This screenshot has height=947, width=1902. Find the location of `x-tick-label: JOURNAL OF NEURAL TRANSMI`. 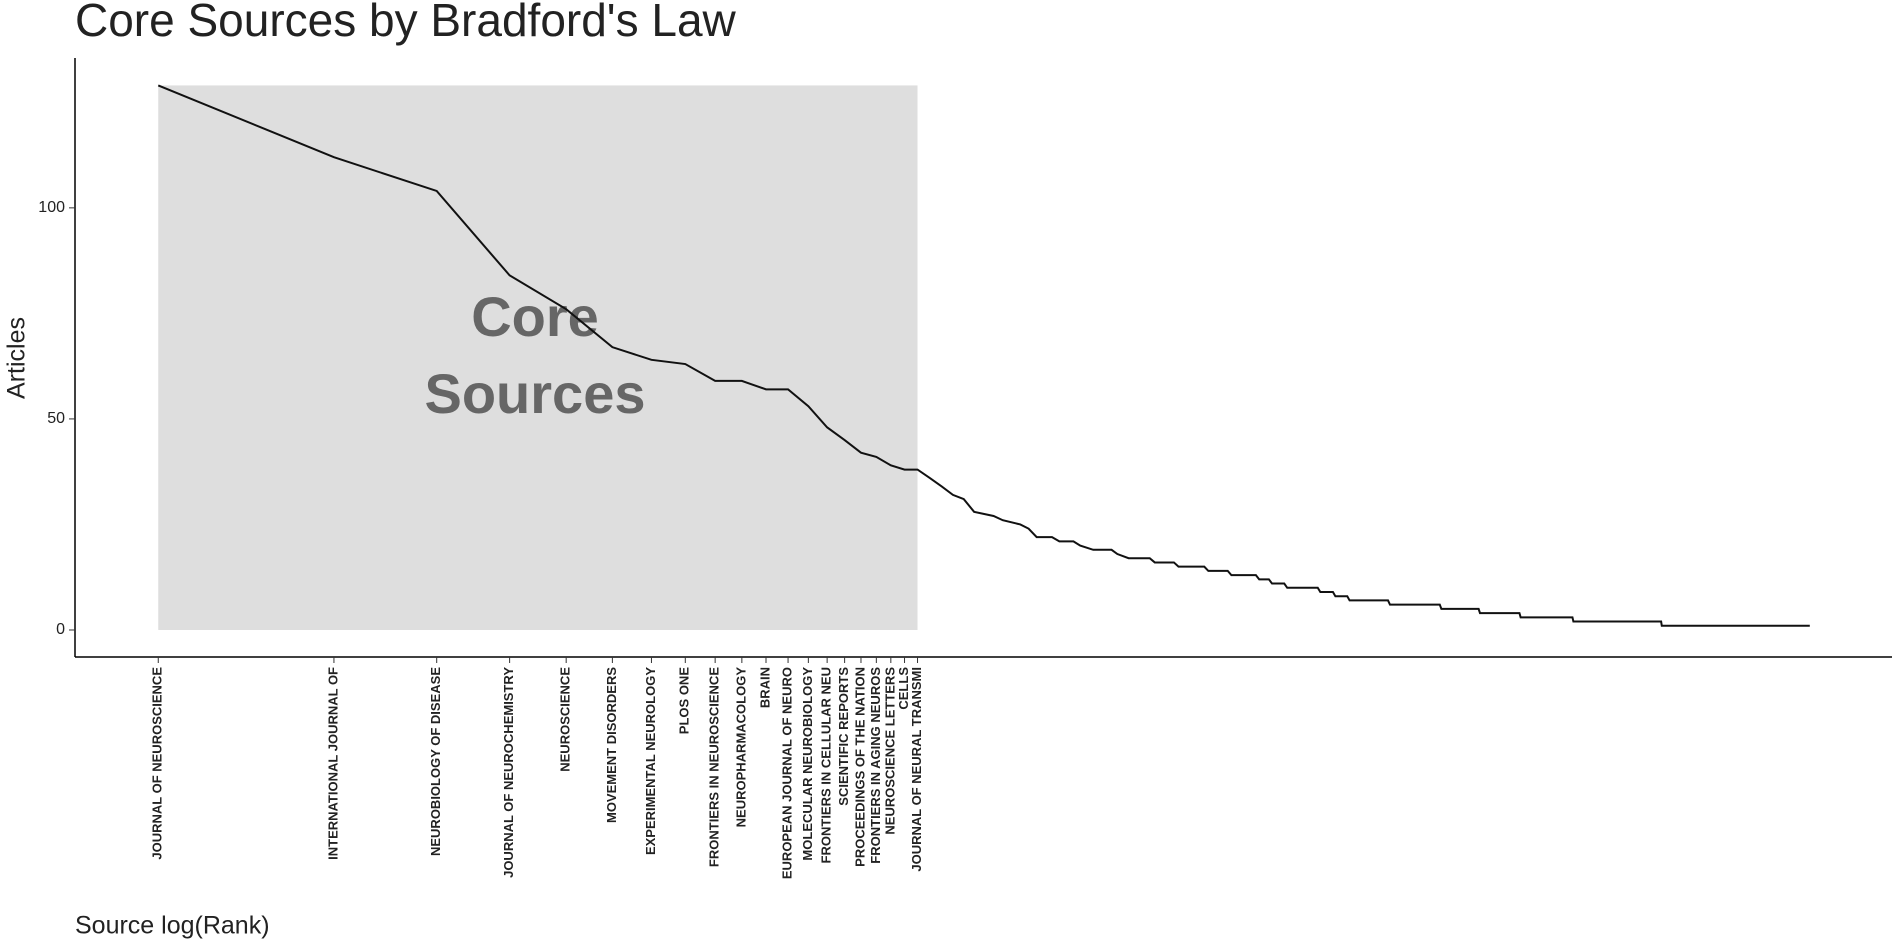

x-tick-label: JOURNAL OF NEURAL TRANSMI is located at coordinates (916, 769).